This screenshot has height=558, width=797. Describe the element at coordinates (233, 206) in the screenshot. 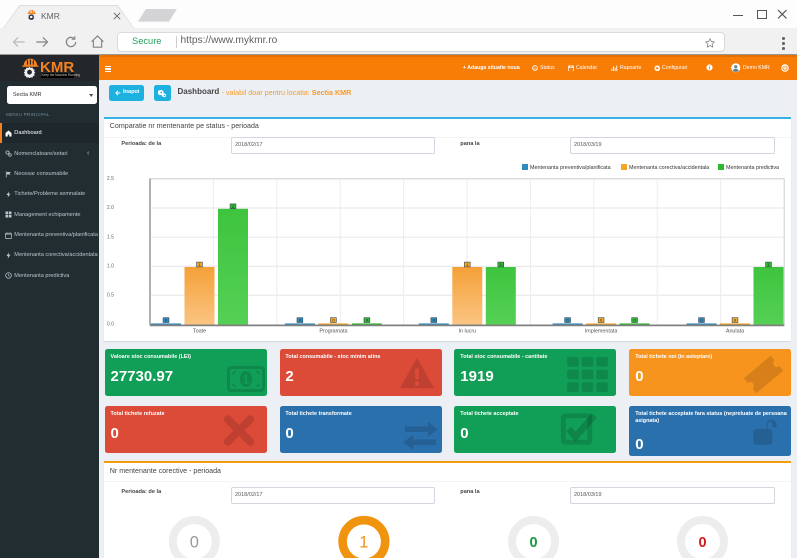

I see `svg-text: 2` at that location.